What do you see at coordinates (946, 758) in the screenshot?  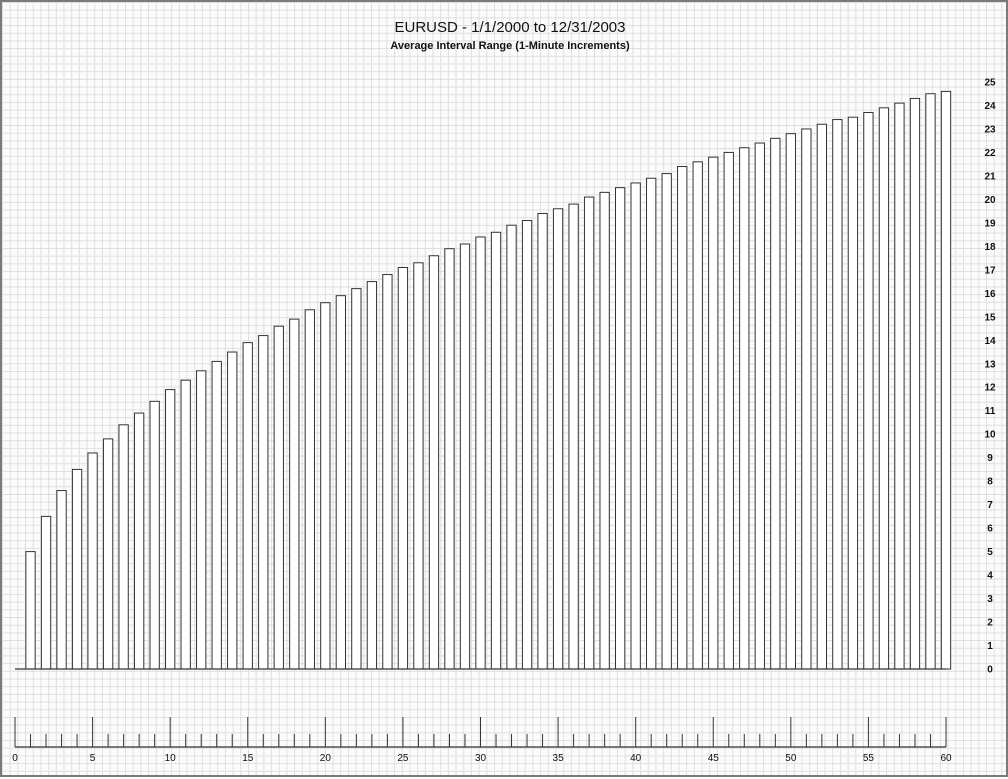 I see `x-tick-label-60: 60` at bounding box center [946, 758].